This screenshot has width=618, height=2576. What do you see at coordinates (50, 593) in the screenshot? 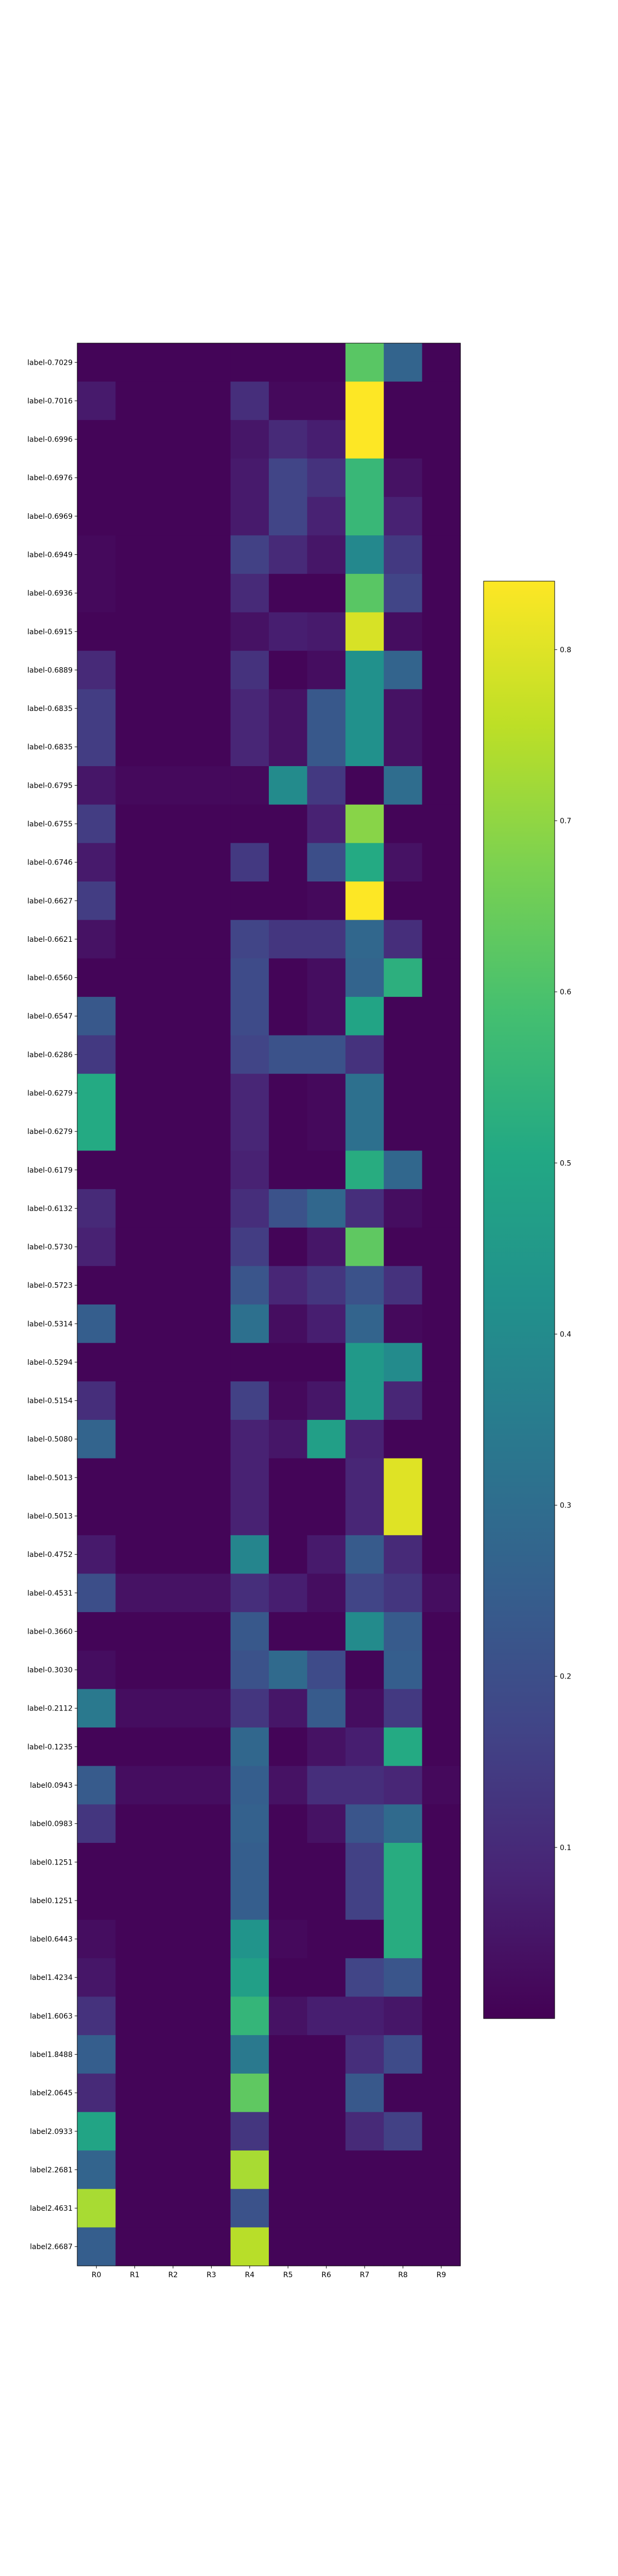
I see `y-tick-label: label-0.6936` at bounding box center [50, 593].